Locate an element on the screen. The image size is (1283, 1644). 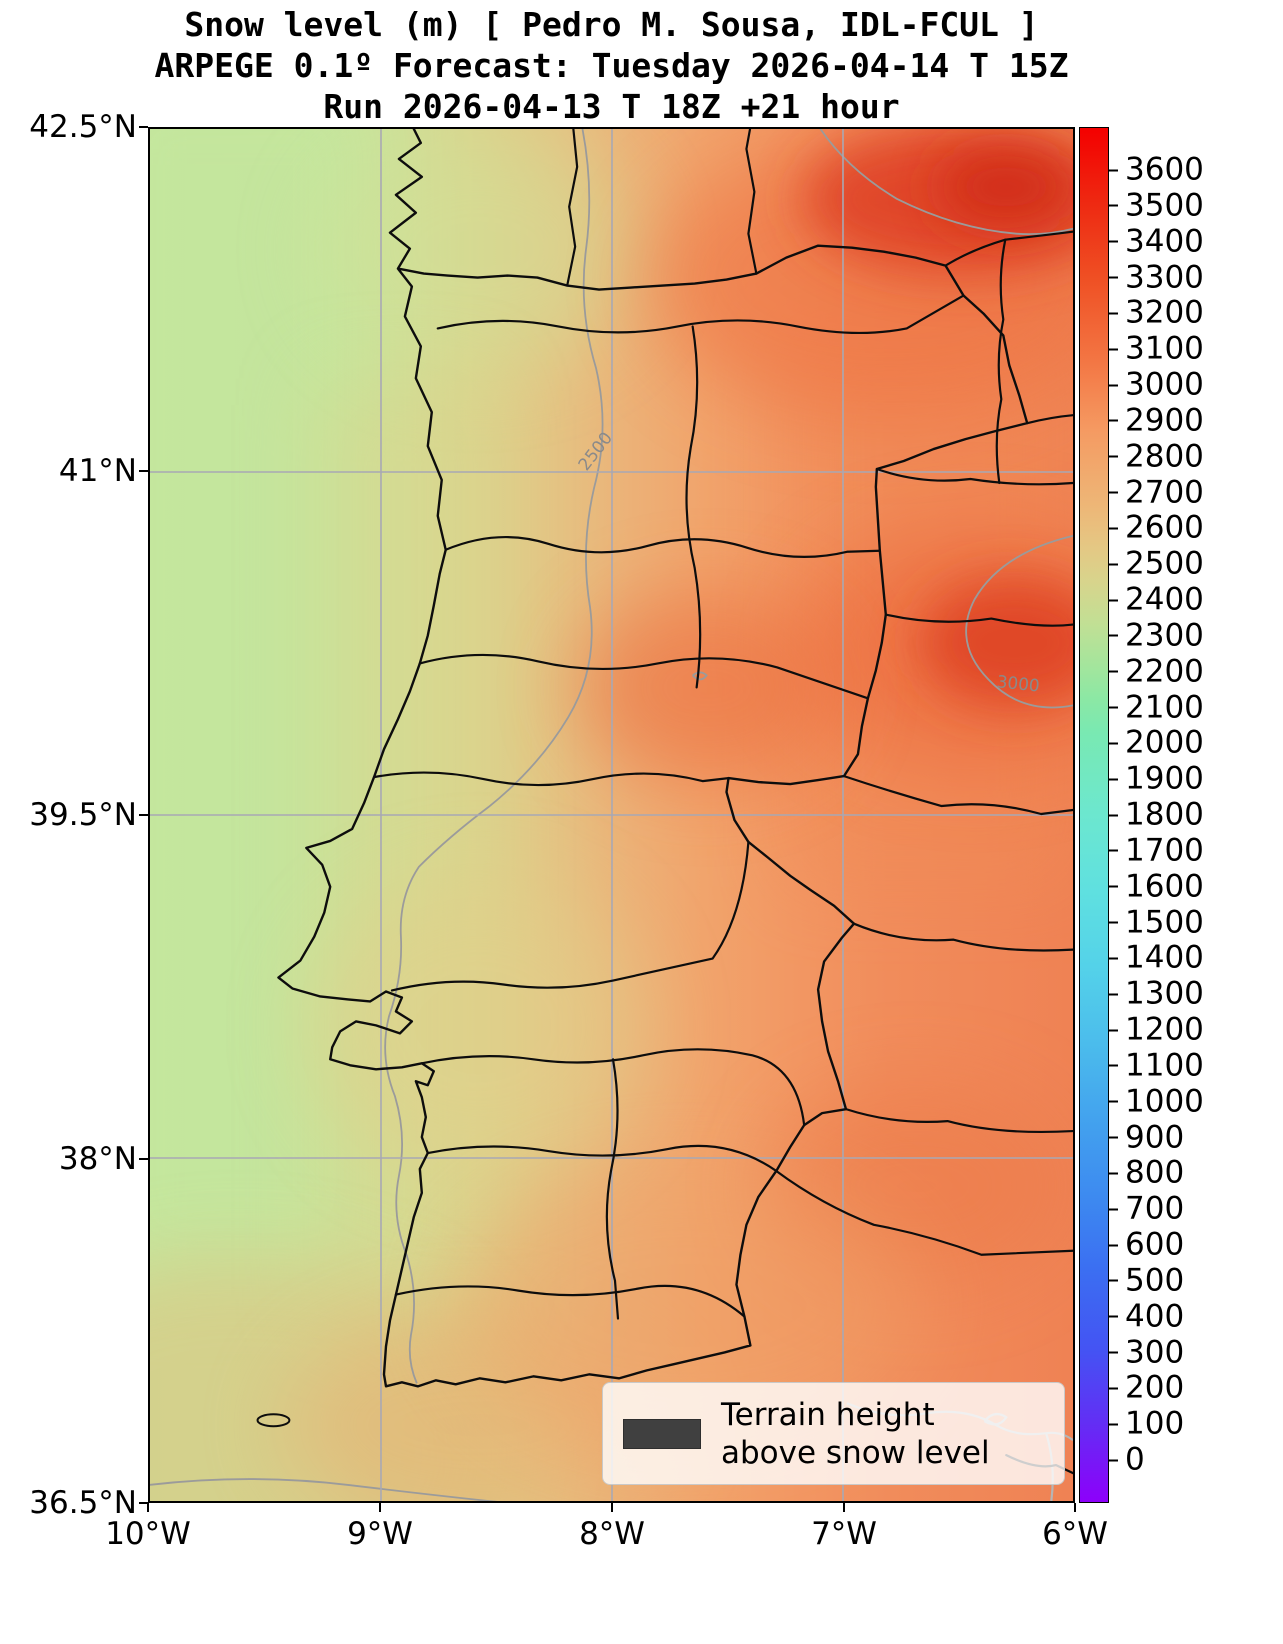
y-tick-label-0: 42.5°N is located at coordinates (83, 127).